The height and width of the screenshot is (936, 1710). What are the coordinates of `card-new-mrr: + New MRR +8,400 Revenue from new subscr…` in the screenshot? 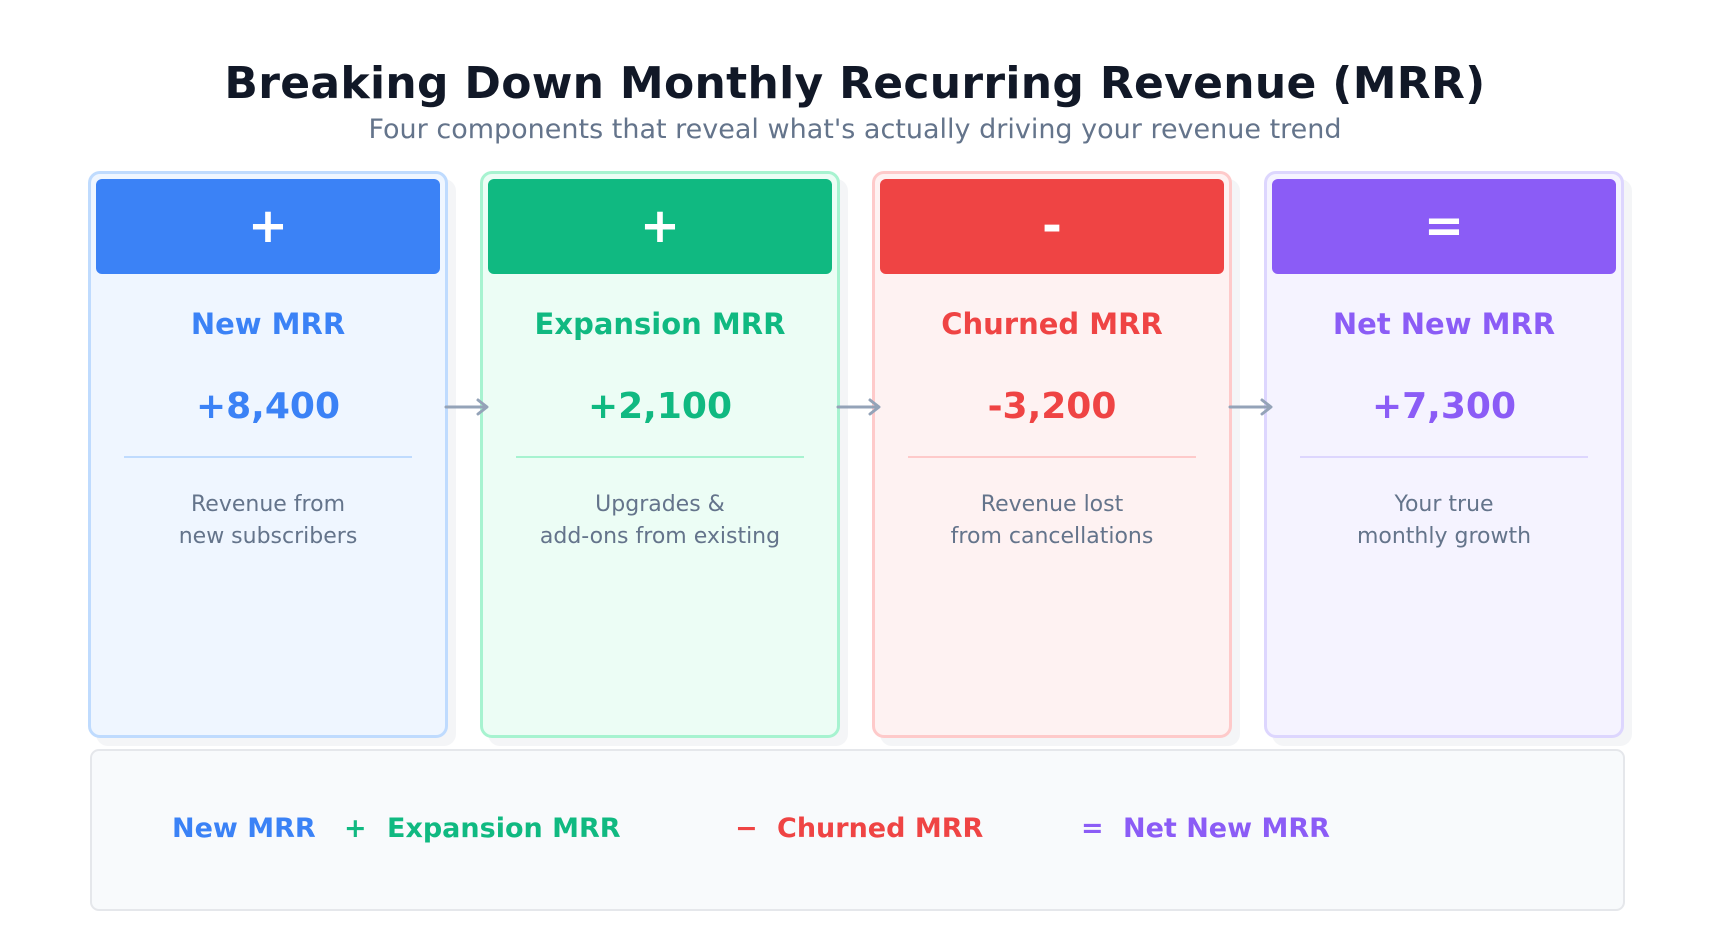 It's located at (268, 454).